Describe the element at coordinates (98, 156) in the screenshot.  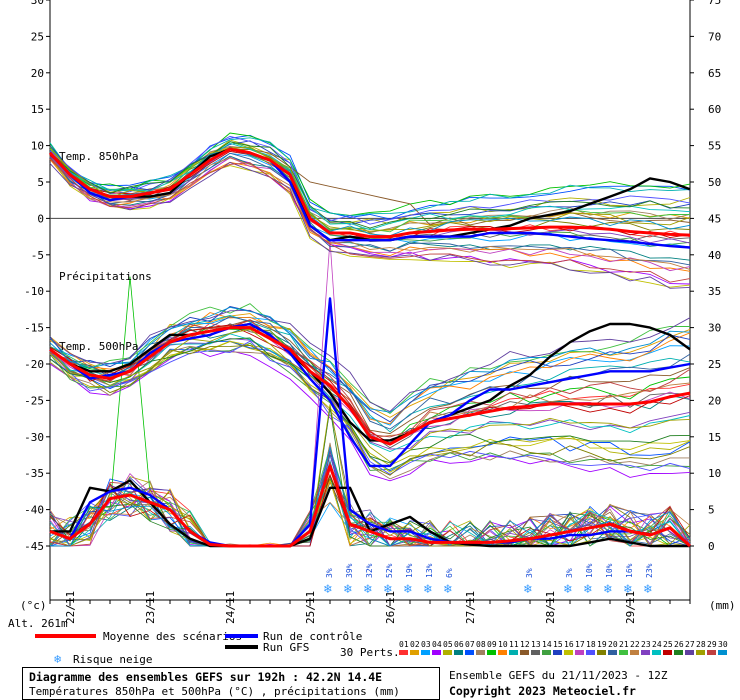
I see `label-temp-850: Temp. 850hPa` at that location.